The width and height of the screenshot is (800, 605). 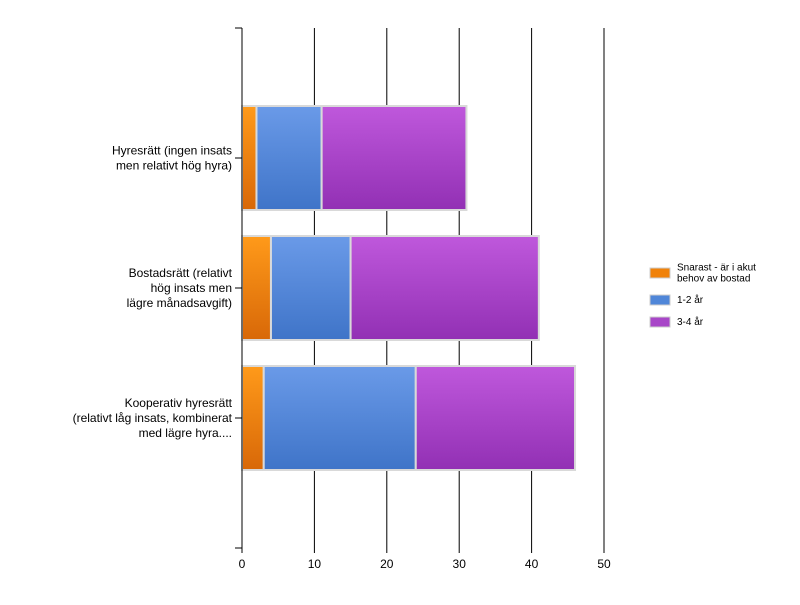 What do you see at coordinates (315, 564) in the screenshot?
I see `x-tick-label: 10` at bounding box center [315, 564].